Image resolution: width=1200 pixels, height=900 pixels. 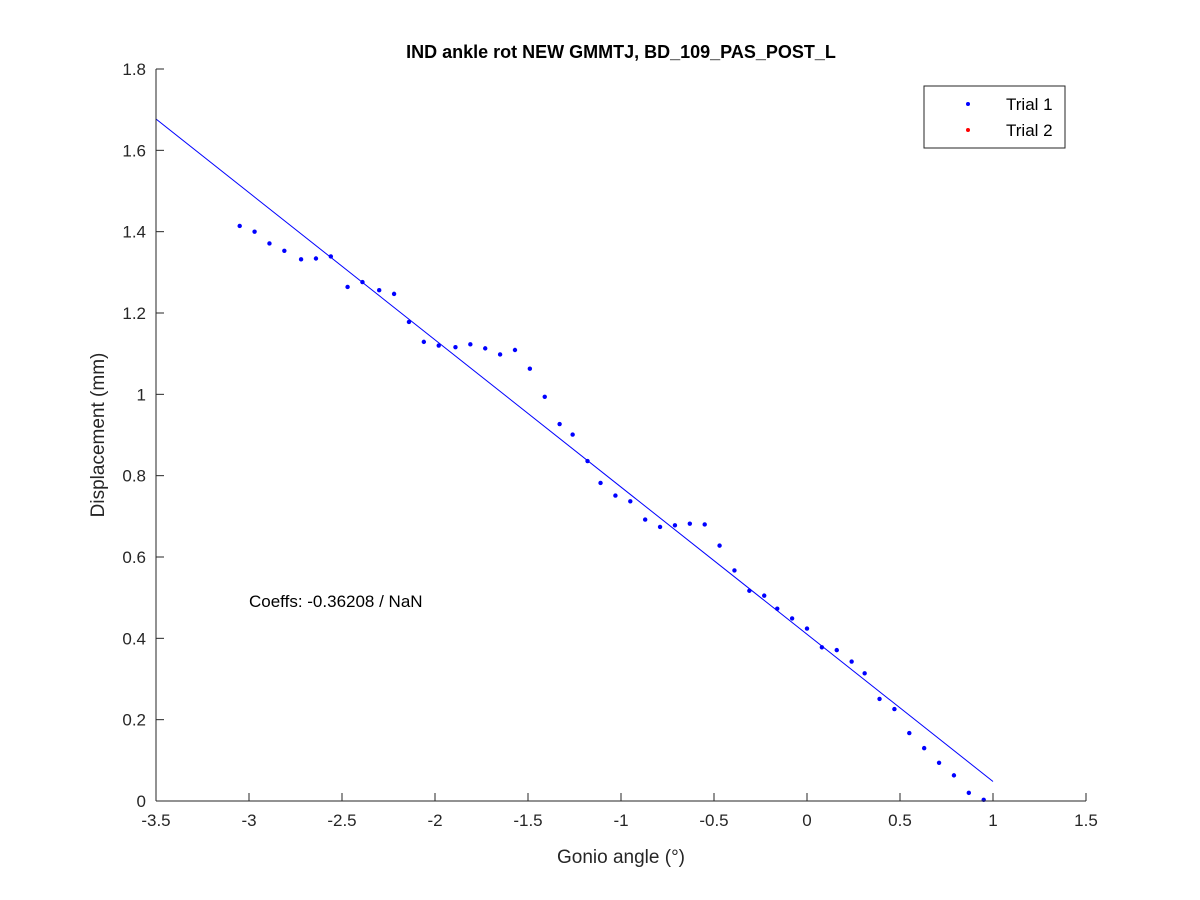 I want to click on legend: Trial 1 Trial 2, so click(x=994, y=117).